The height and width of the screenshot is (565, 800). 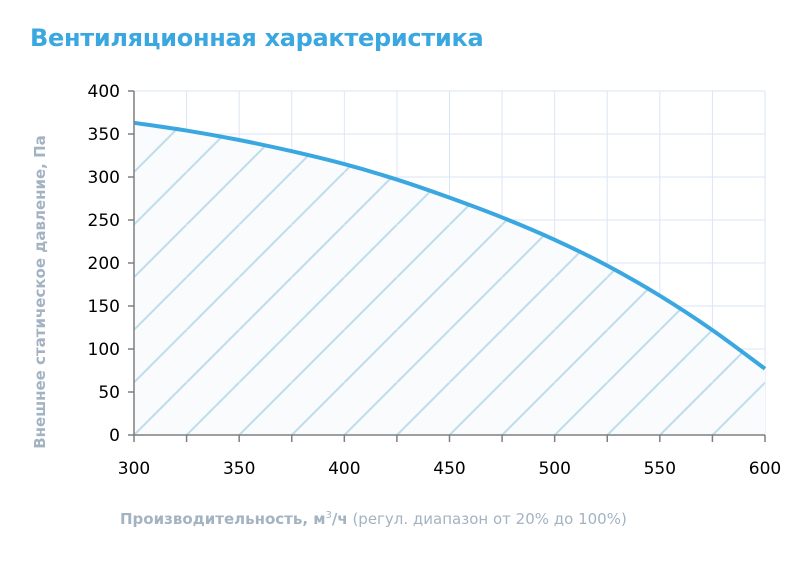 I want to click on y-tick-label: 50, so click(x=109, y=393).